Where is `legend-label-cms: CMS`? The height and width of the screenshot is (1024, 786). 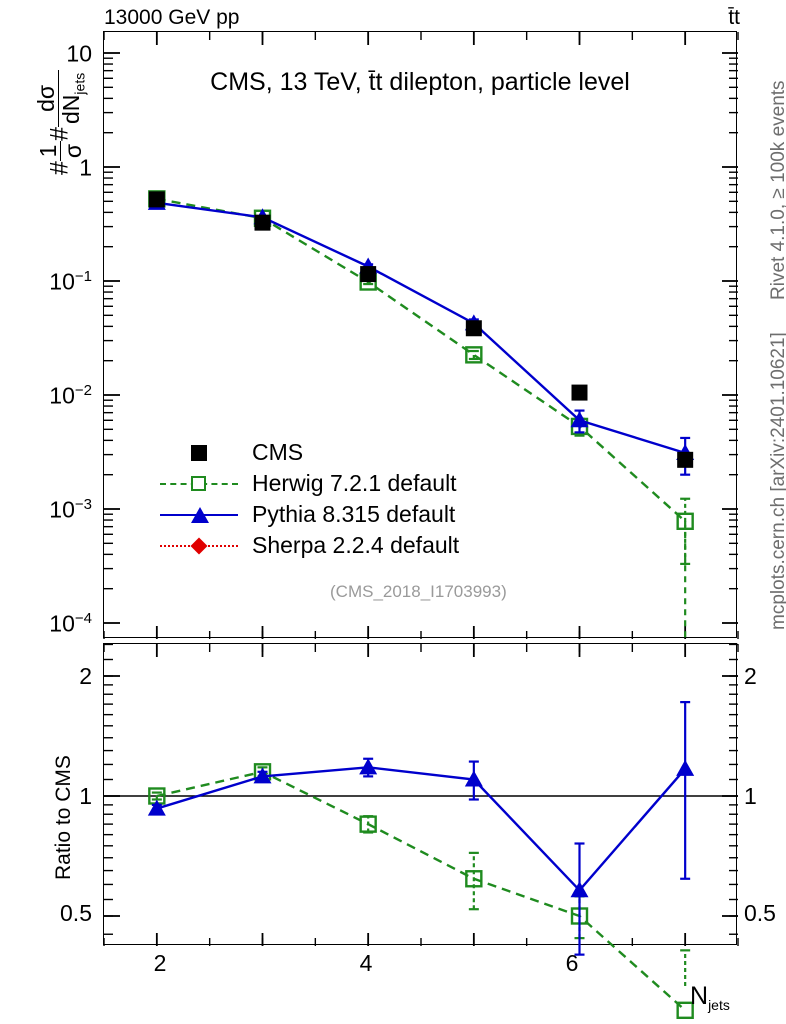 legend-label-cms: CMS is located at coordinates (278, 452).